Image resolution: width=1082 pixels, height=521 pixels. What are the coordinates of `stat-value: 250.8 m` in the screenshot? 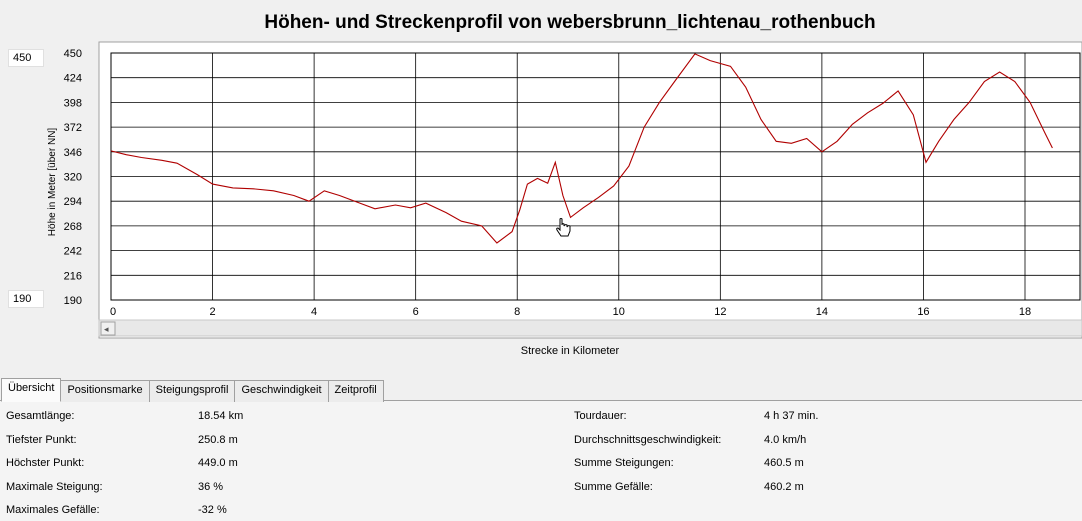 It's located at (218, 439).